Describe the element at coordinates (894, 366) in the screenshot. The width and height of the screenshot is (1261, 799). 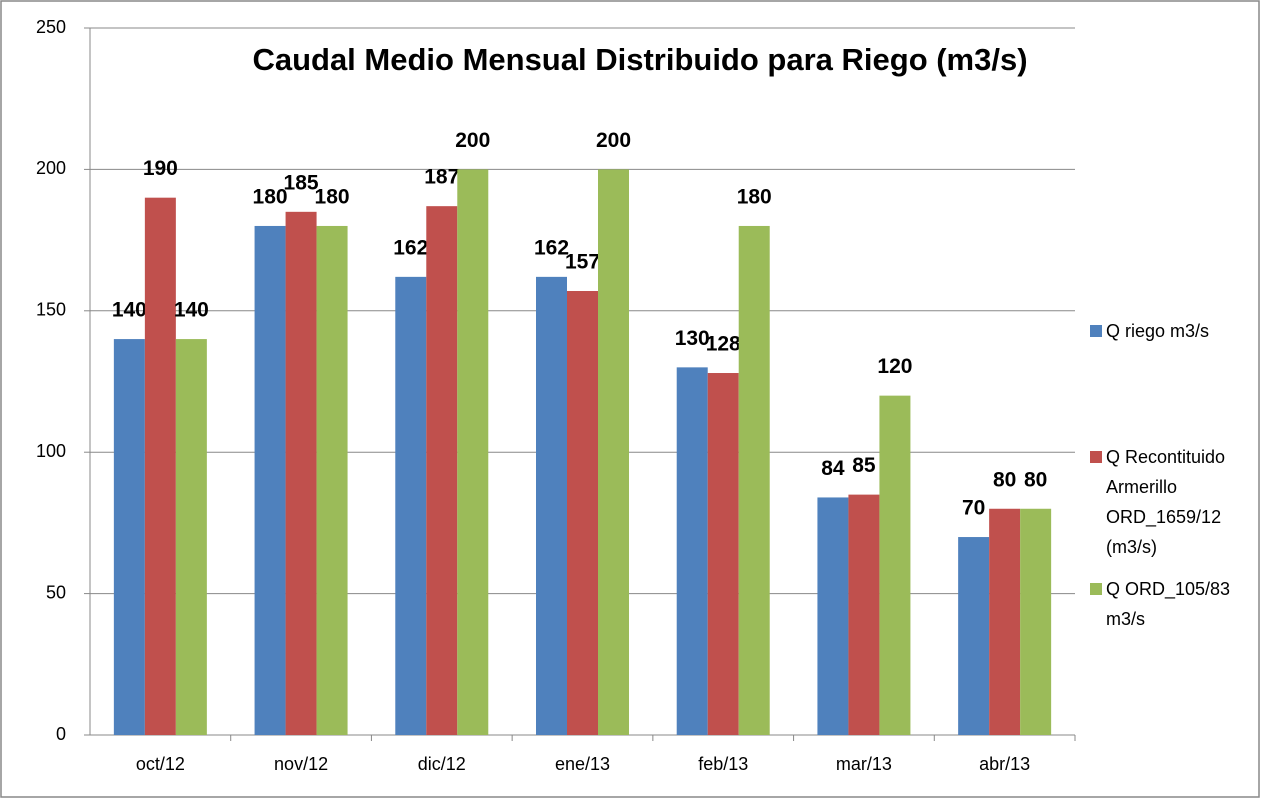
I see `value-label: 120` at that location.